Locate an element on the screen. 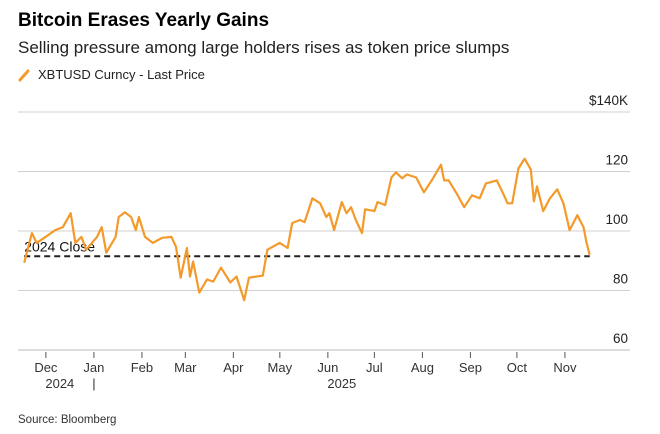 This screenshot has width=660, height=434. orange-slash-icon is located at coordinates (24, 75).